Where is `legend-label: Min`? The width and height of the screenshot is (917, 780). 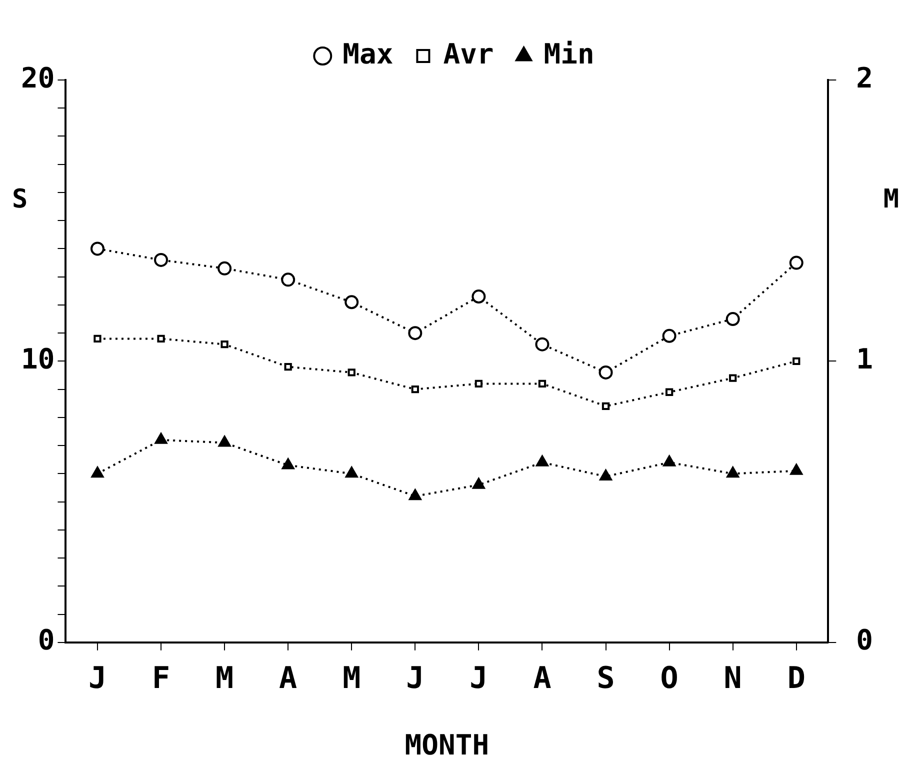
legend-label: Min is located at coordinates (569, 53).